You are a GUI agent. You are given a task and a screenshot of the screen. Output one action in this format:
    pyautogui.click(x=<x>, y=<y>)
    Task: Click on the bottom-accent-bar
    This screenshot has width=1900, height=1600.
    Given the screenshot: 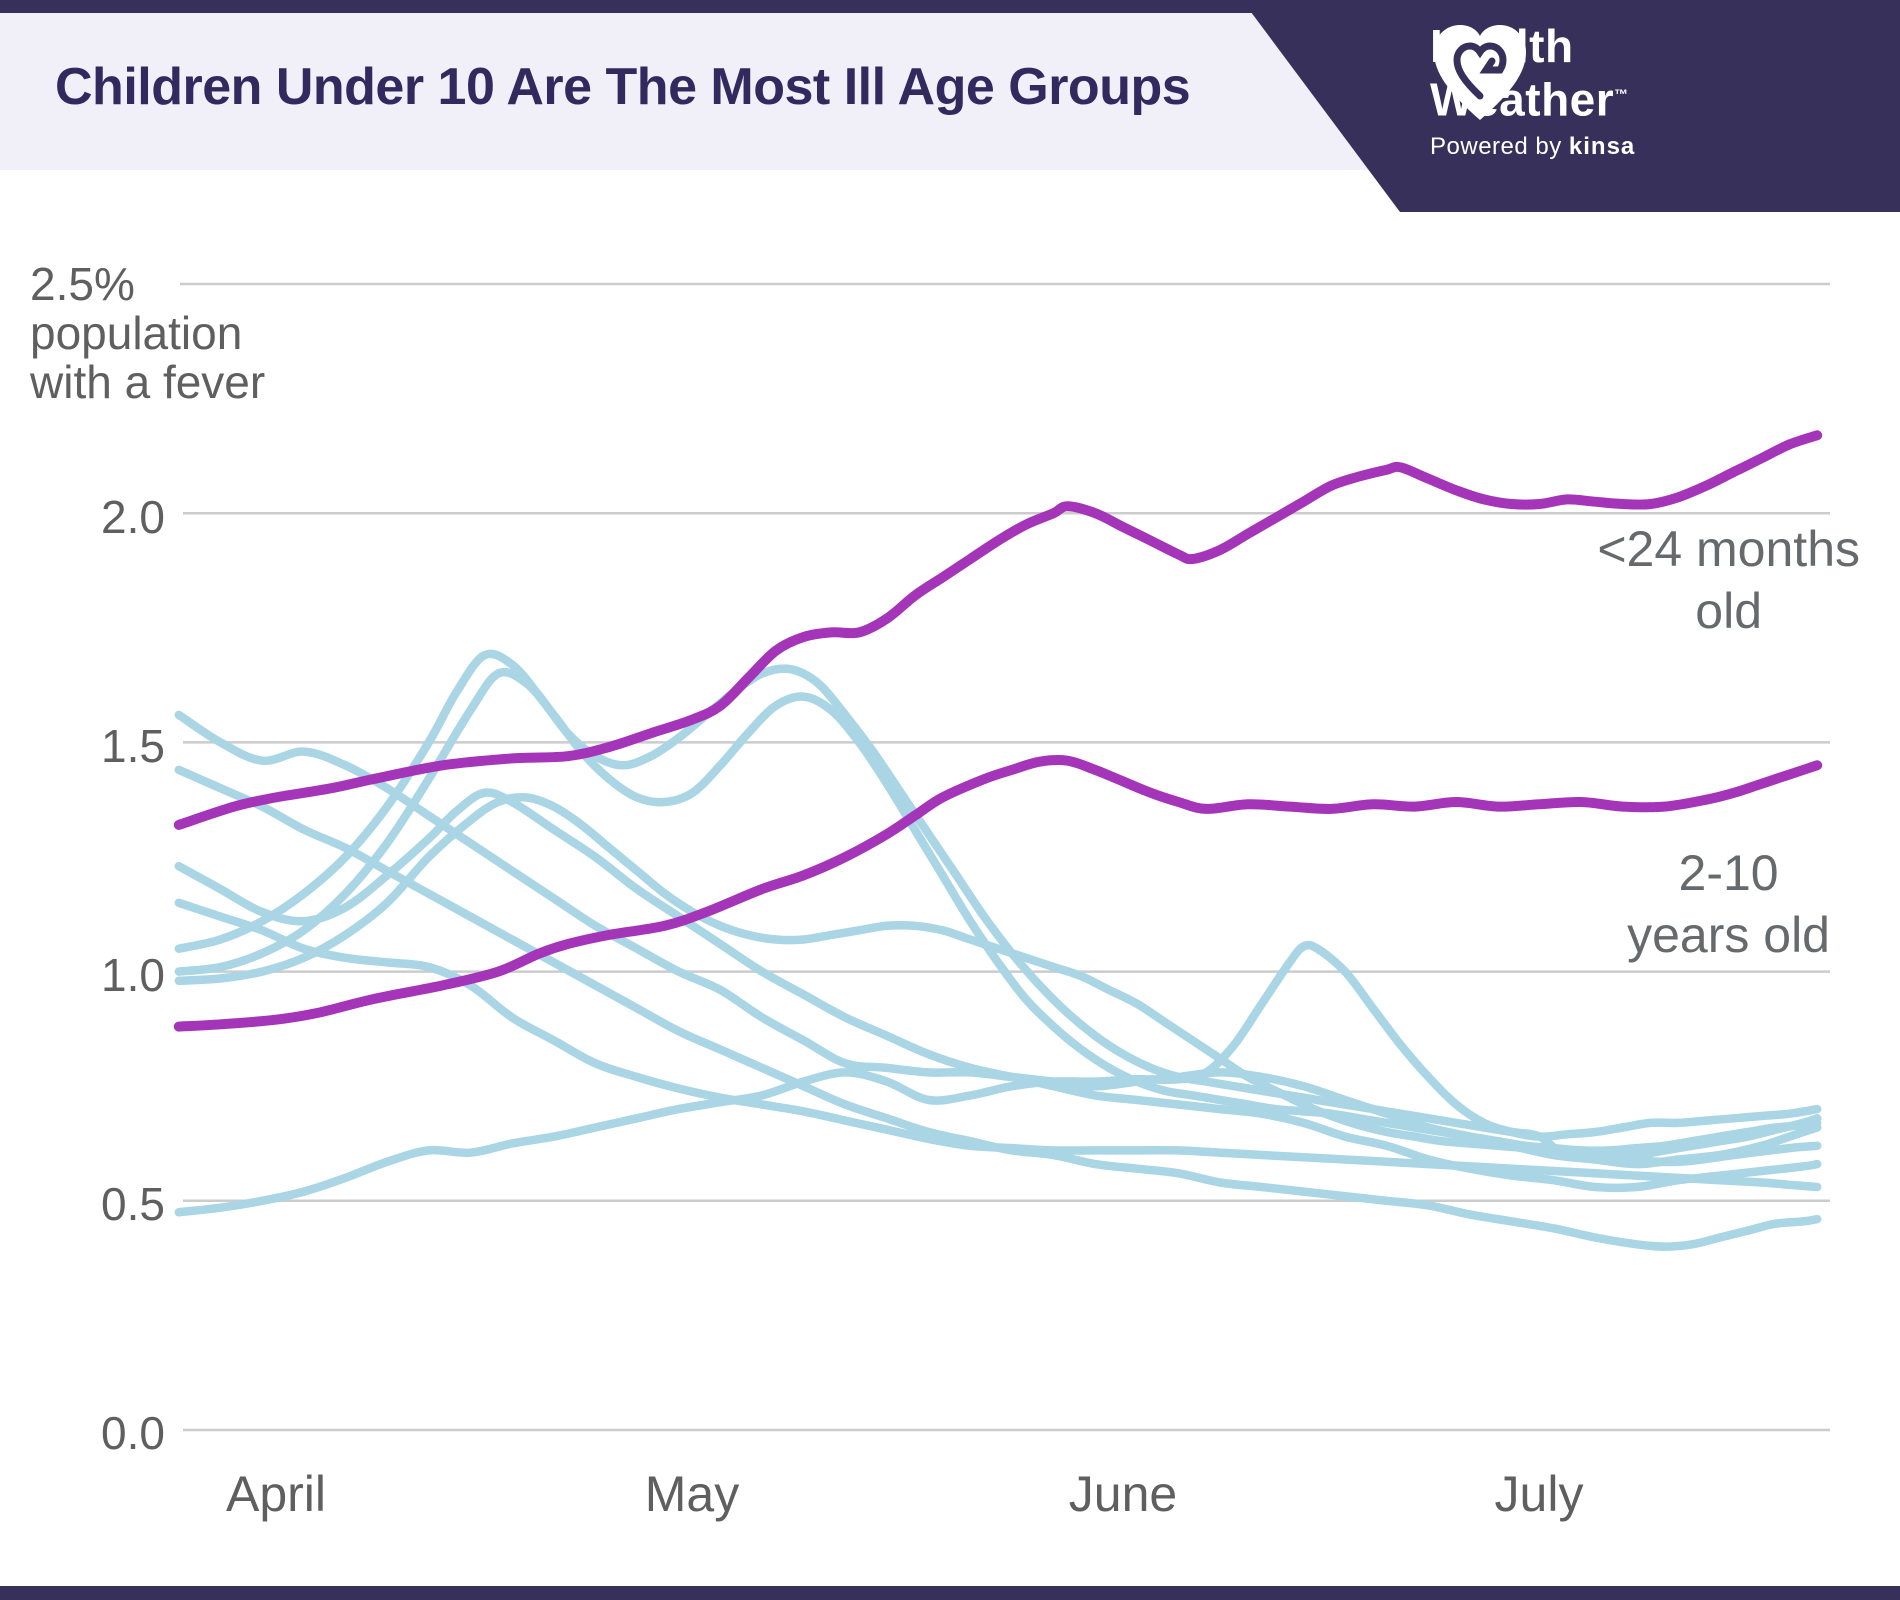 What is the action you would take?
    pyautogui.click(x=950, y=1593)
    